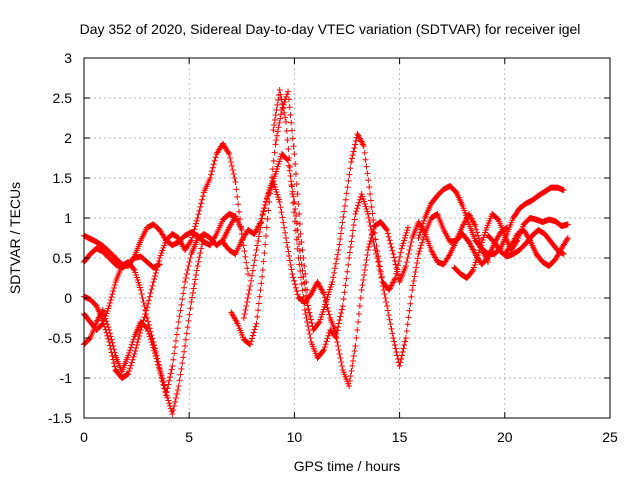 The image size is (640, 480). What do you see at coordinates (295, 437) in the screenshot?
I see `x-tick-label: 10` at bounding box center [295, 437].